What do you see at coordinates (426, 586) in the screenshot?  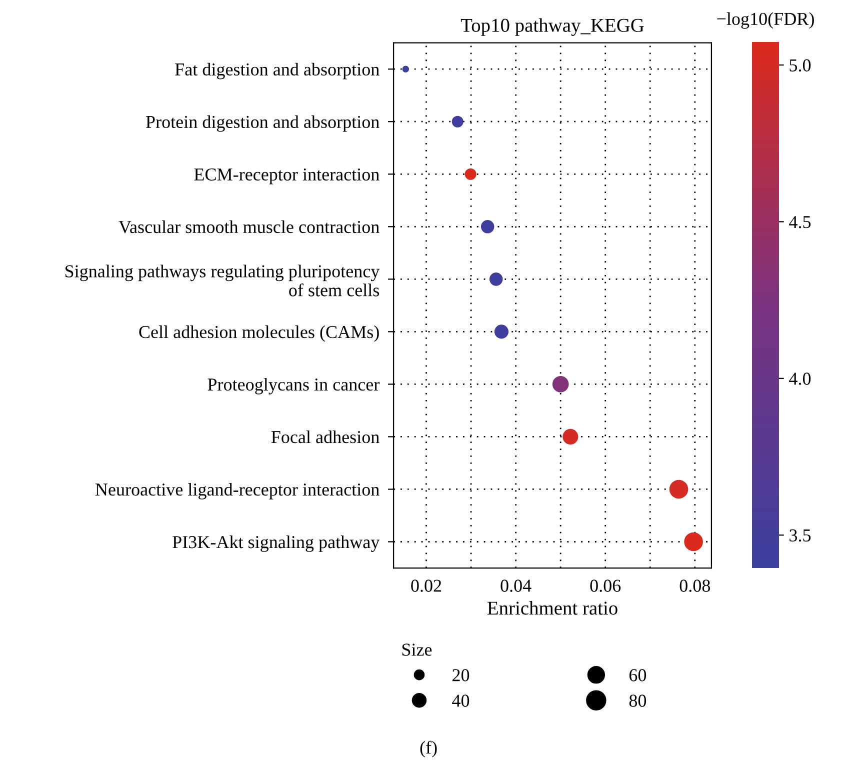 I see `x-tick-label: 0.02` at bounding box center [426, 586].